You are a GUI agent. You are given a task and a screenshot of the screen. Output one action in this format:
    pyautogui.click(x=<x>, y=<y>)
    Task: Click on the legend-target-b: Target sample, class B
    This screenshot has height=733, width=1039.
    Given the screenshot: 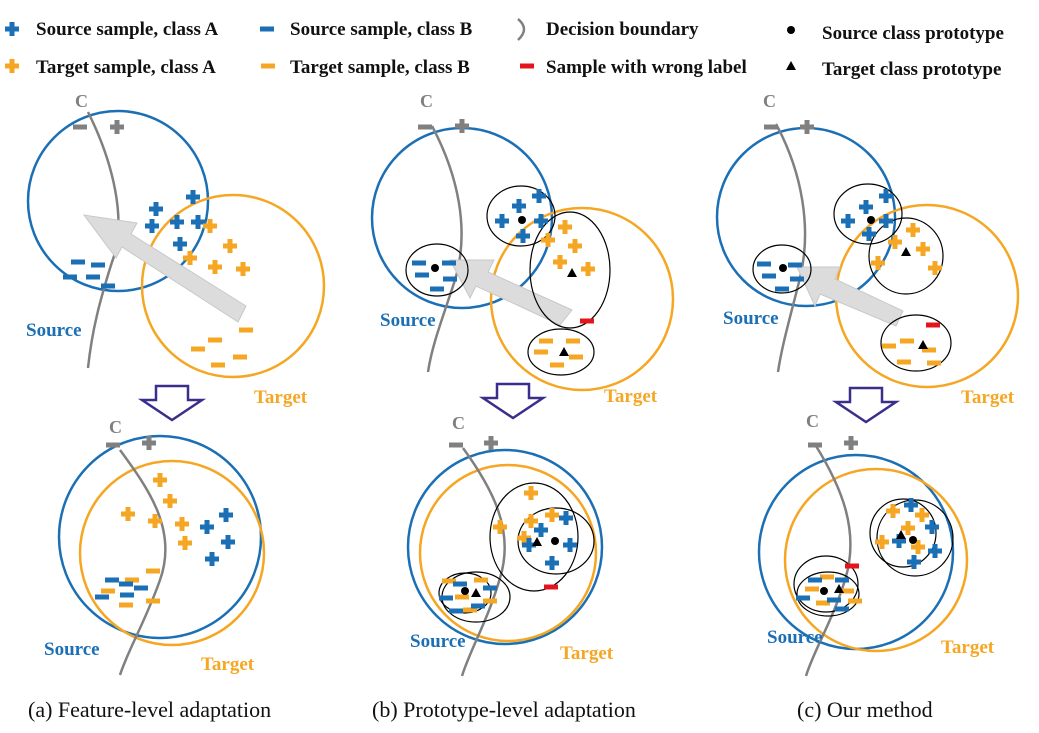 What is the action you would take?
    pyautogui.click(x=365, y=67)
    